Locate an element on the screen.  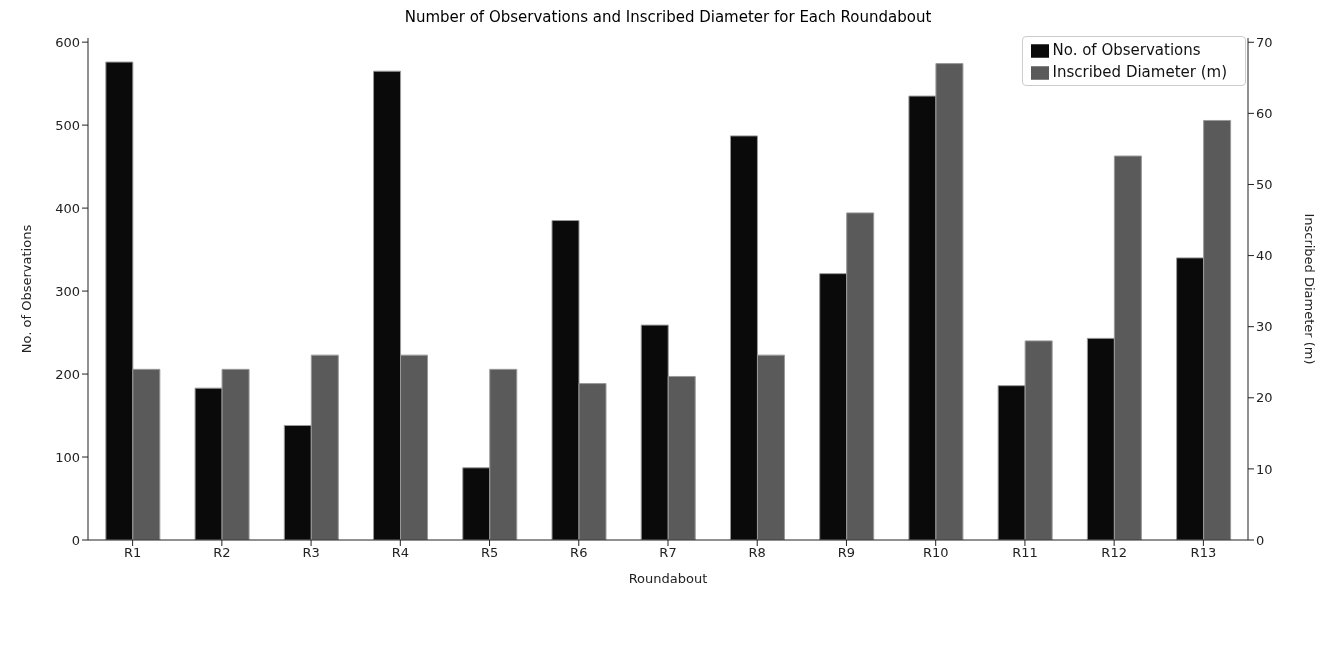
x-tick-label: R13 is located at coordinates (1203, 553).